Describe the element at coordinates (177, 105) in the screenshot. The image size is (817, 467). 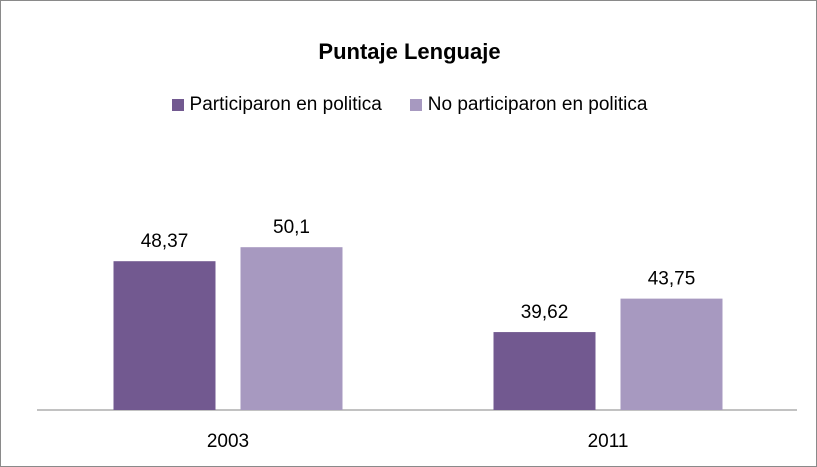
I see `legend-swatch-participaron` at that location.